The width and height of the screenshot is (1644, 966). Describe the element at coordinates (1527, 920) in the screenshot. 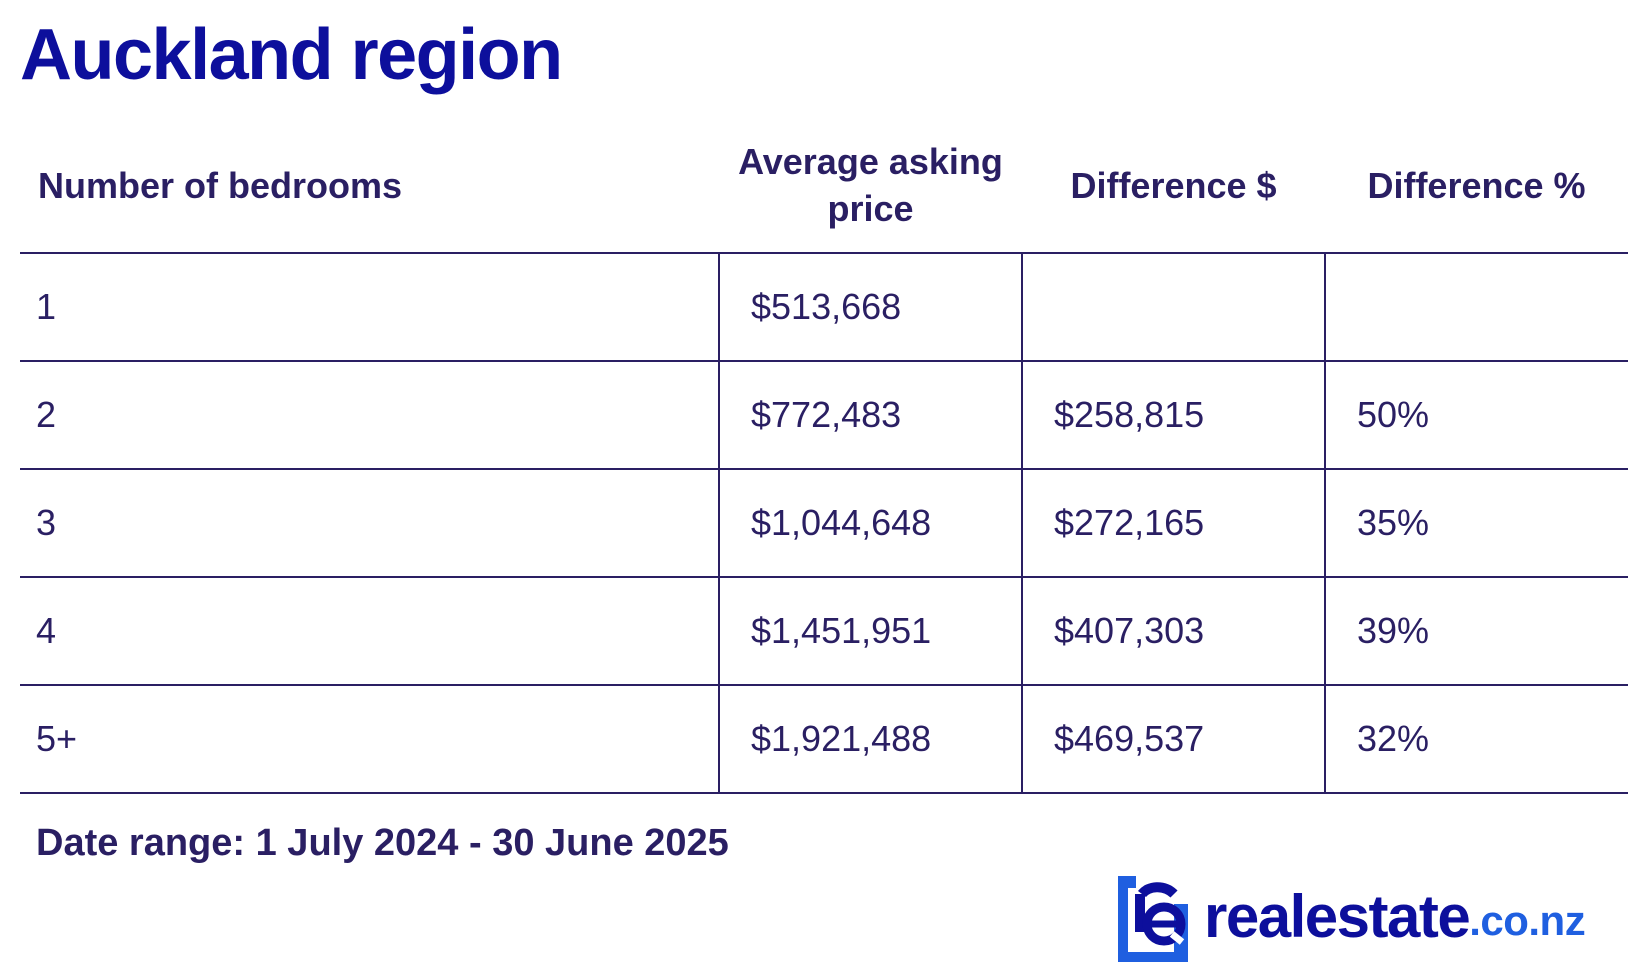

I see `brand-domain-suffix: .co.nz` at that location.